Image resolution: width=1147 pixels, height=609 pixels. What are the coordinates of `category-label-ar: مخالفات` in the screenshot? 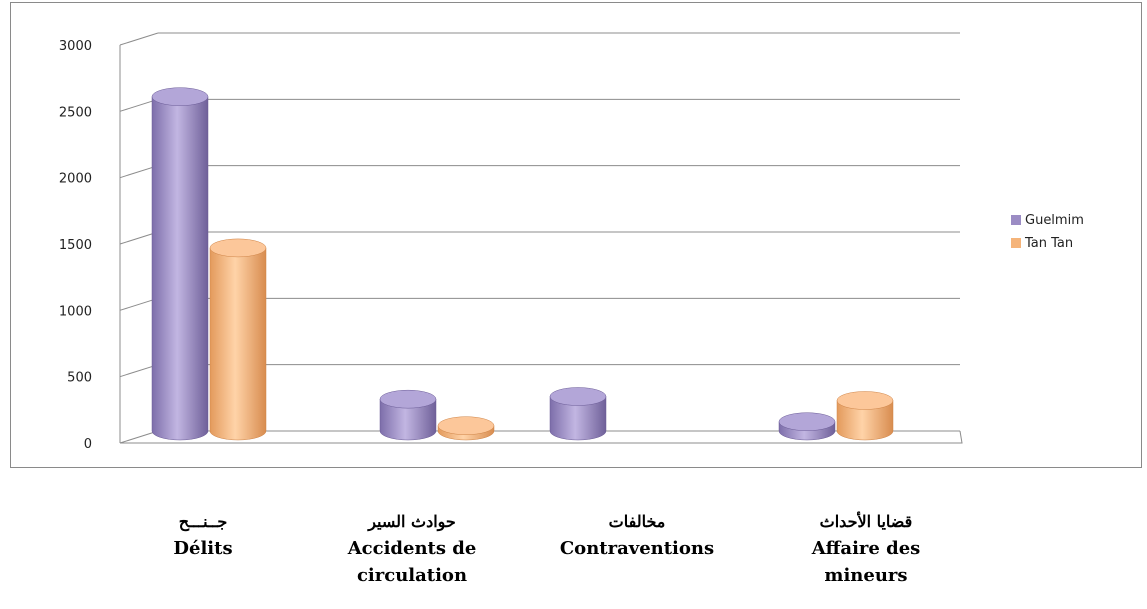 It's located at (637, 521).